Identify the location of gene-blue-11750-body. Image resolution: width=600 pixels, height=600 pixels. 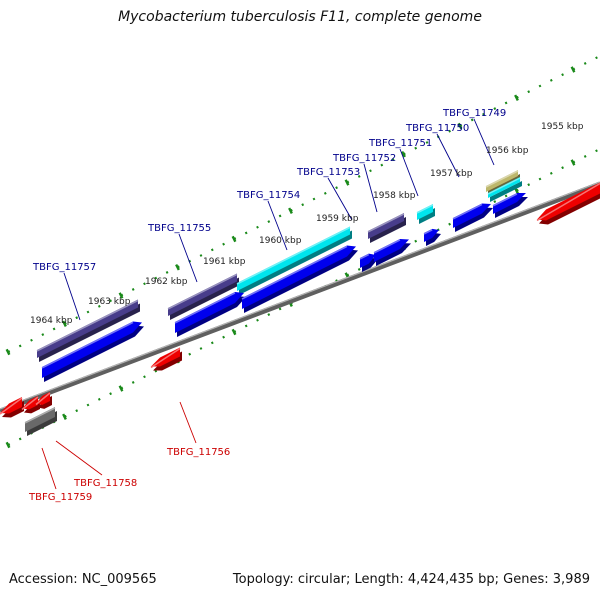
(472, 215).